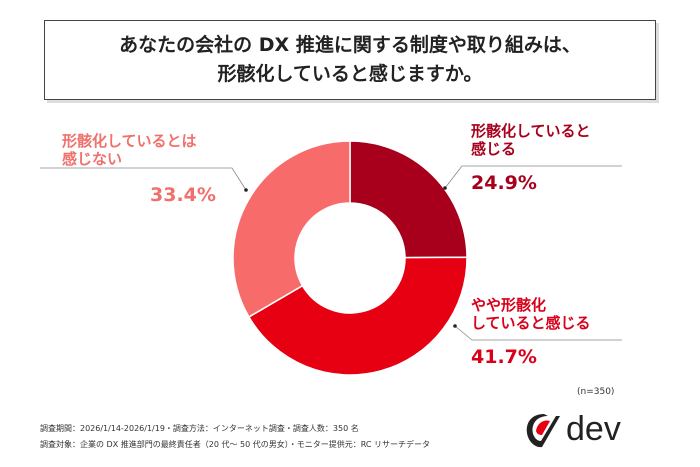  Describe the element at coordinates (408, 199) in the screenshot. I see `slice-feel-formalized` at that location.